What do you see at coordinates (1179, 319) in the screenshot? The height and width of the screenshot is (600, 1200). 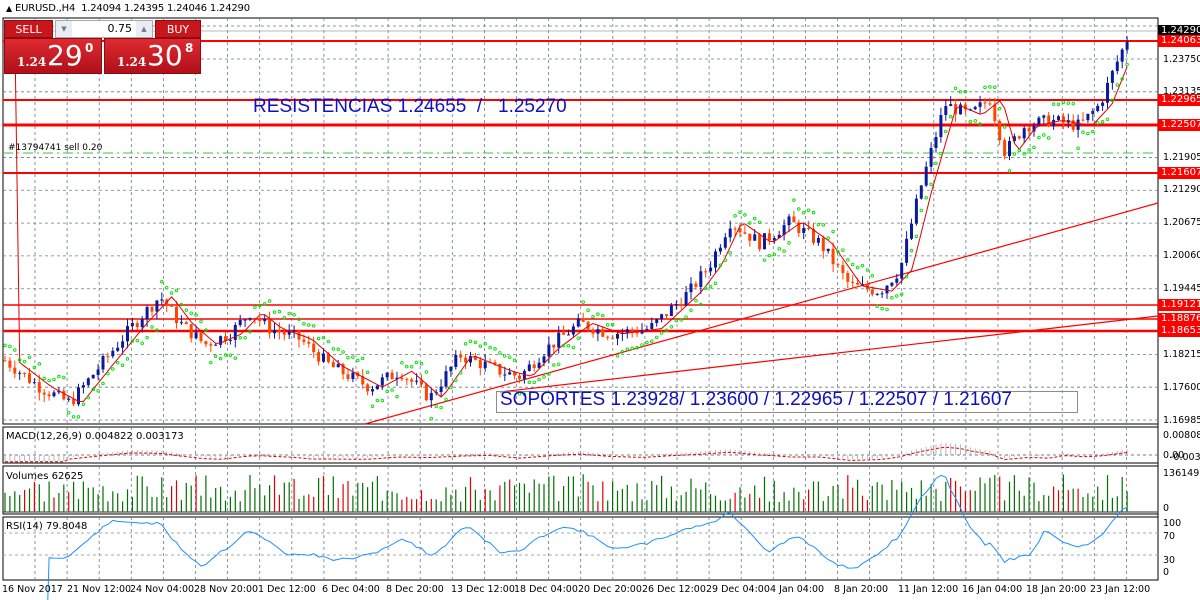 I see `level-label: 1.18876` at bounding box center [1179, 319].